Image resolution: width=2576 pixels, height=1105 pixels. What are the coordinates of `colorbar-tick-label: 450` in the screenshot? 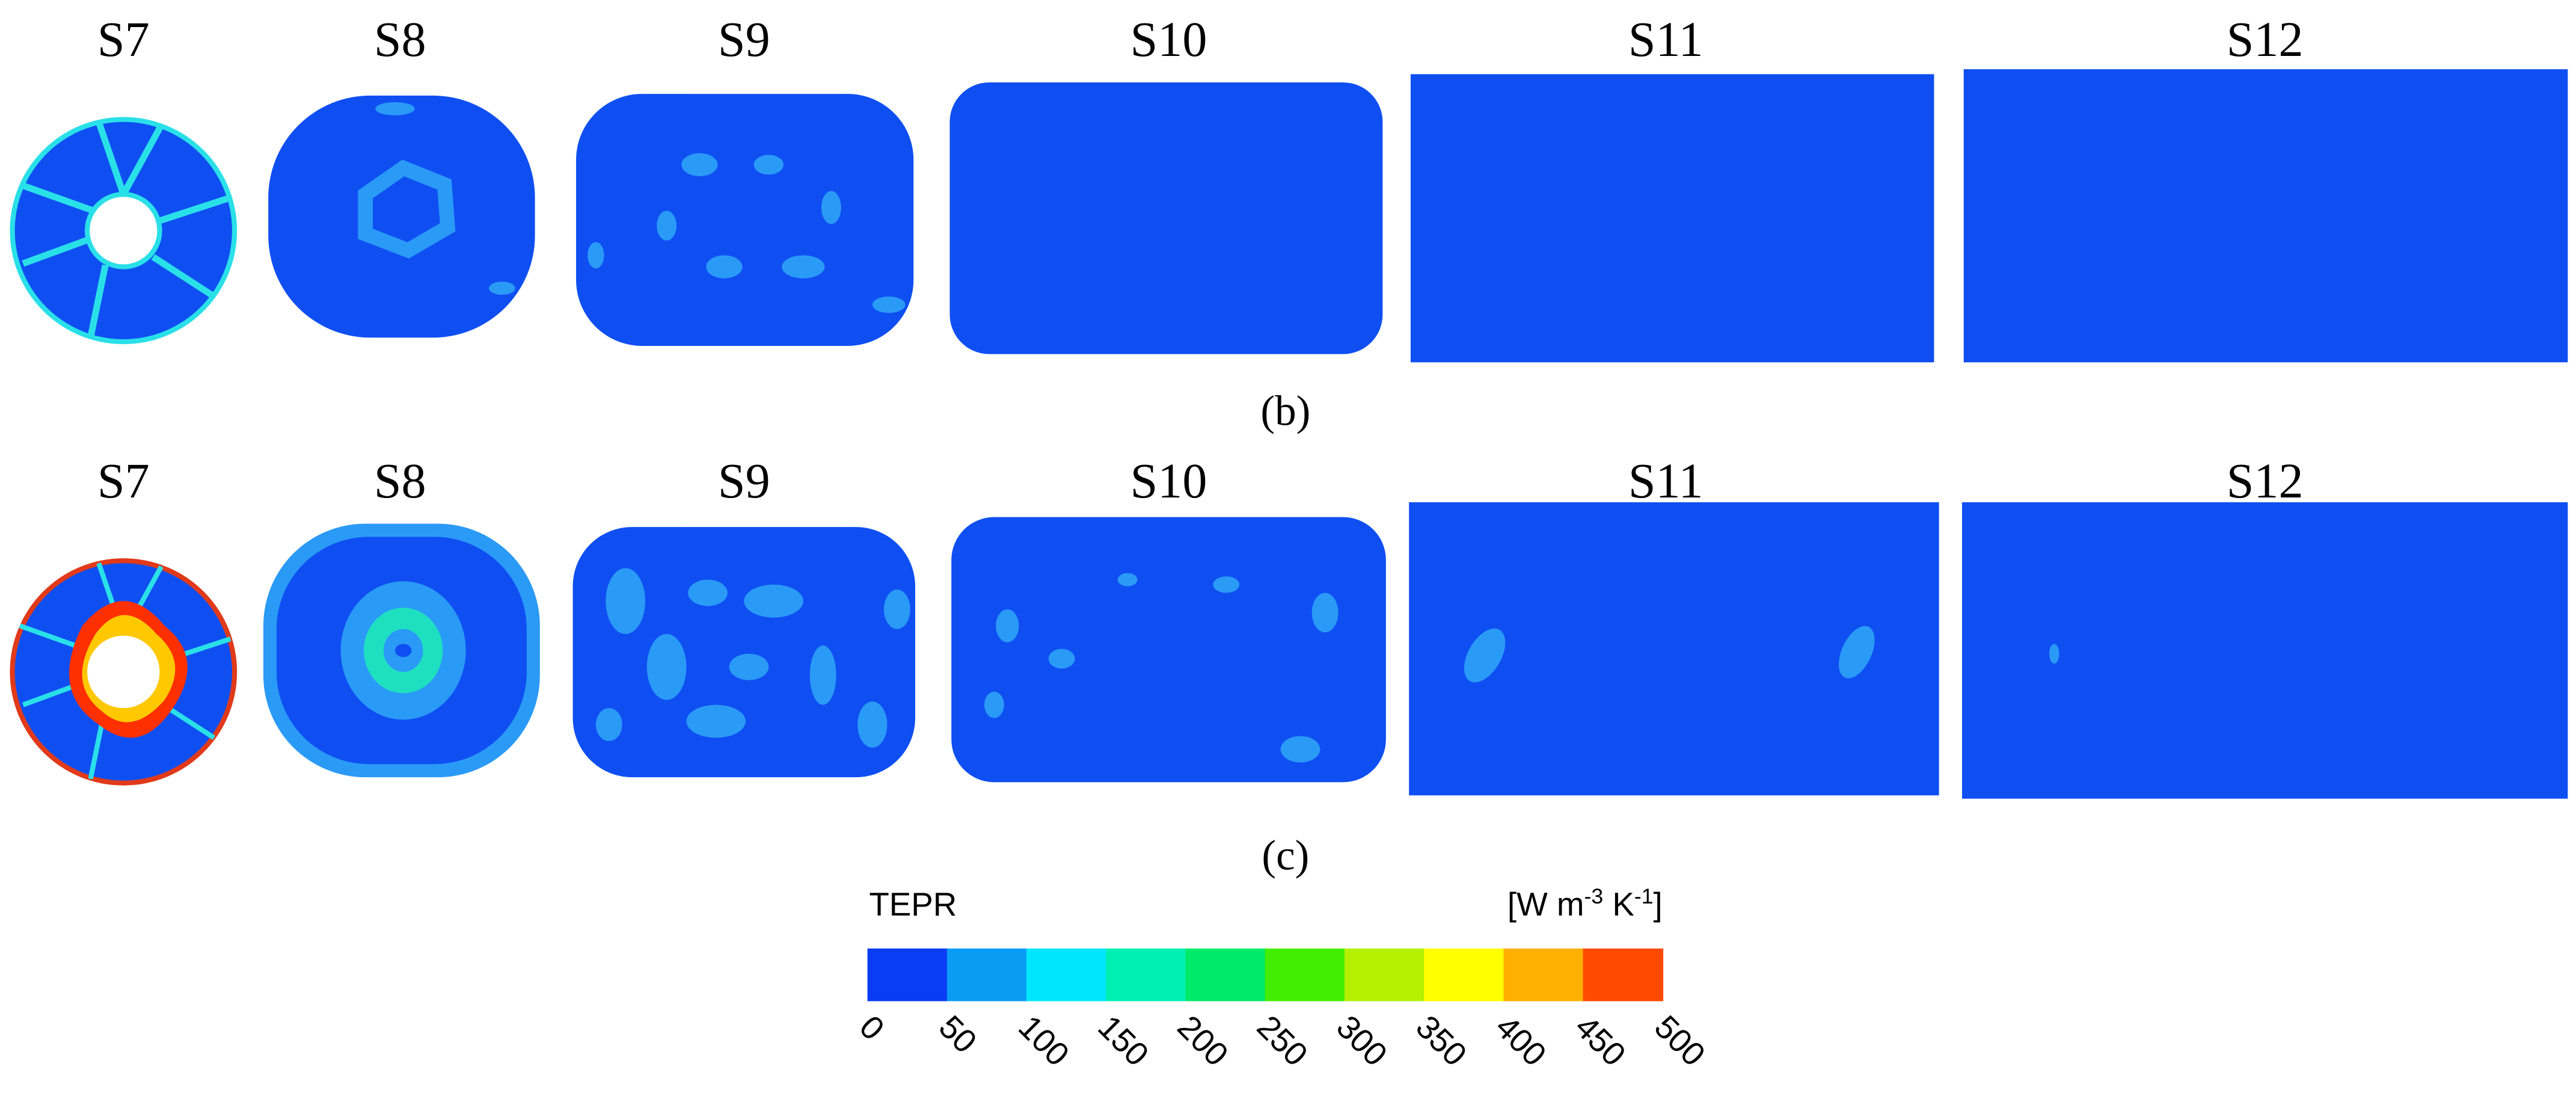 It's located at (1600, 1040).